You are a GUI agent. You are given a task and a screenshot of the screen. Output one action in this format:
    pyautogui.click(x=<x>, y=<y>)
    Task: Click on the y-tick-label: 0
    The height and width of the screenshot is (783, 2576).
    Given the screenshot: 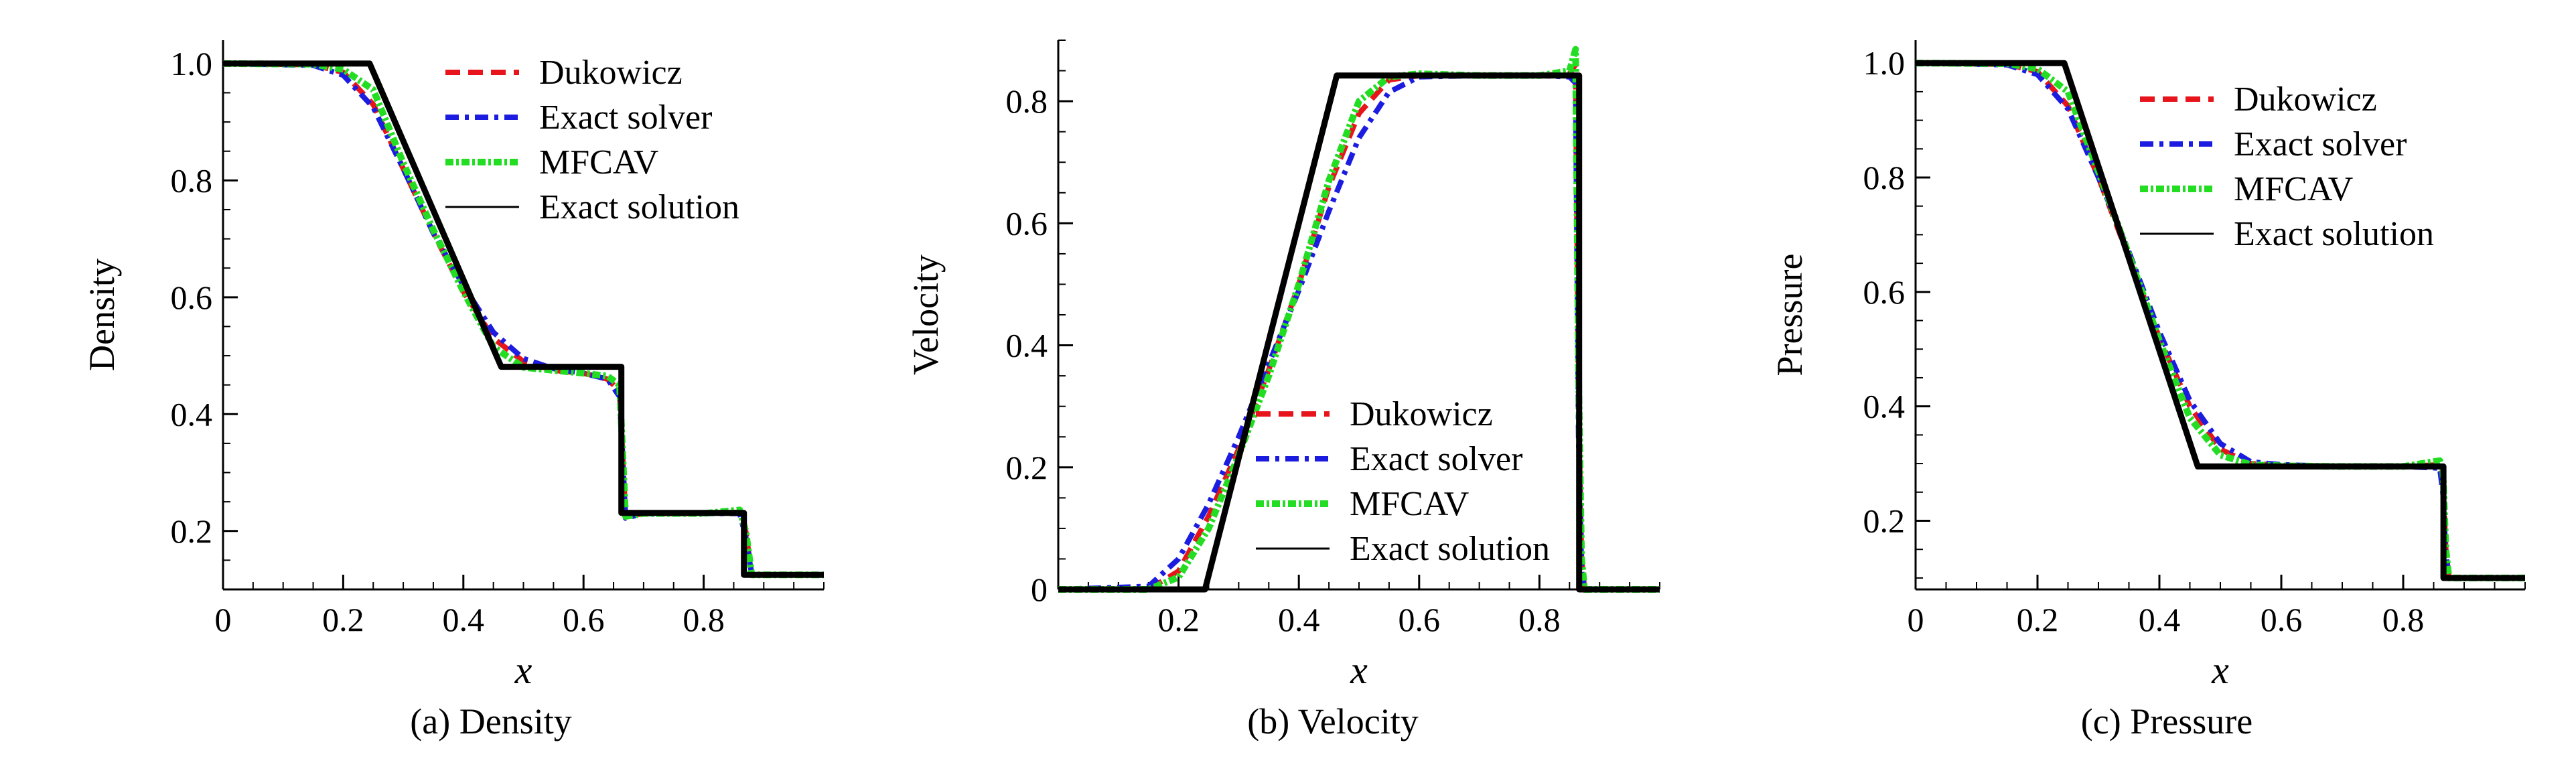 What is the action you would take?
    pyautogui.click(x=1039, y=589)
    